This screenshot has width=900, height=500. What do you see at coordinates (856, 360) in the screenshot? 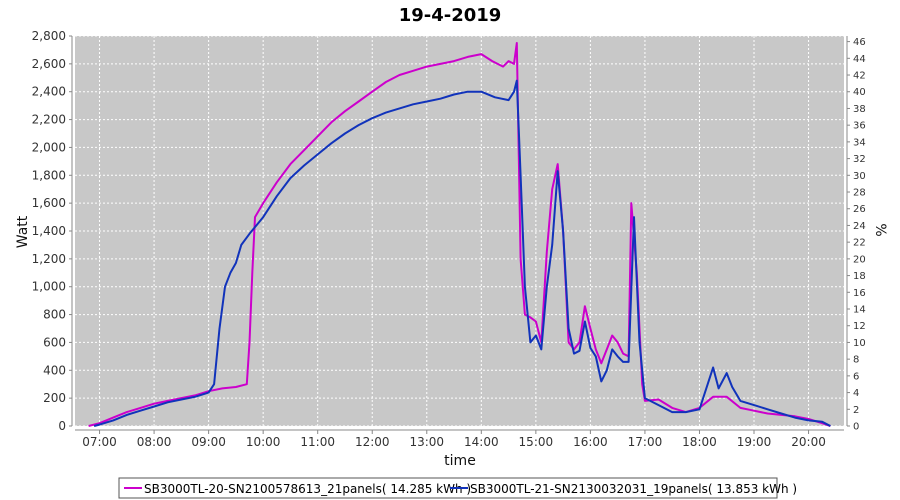
I see `y-right-tick-label: 8` at bounding box center [856, 360].